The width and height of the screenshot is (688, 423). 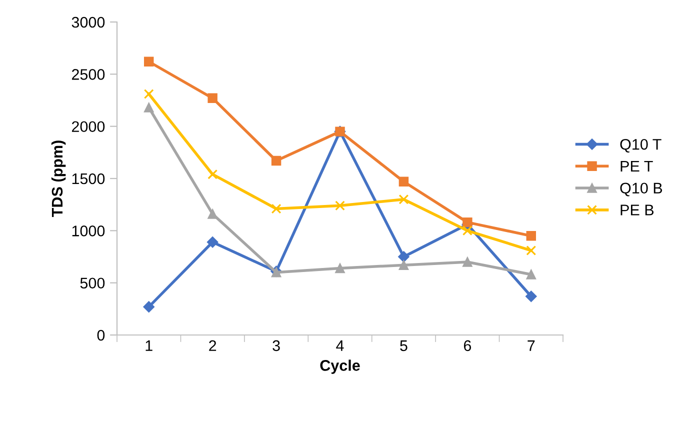 I want to click on legend-label: Q10 T, so click(x=641, y=145).